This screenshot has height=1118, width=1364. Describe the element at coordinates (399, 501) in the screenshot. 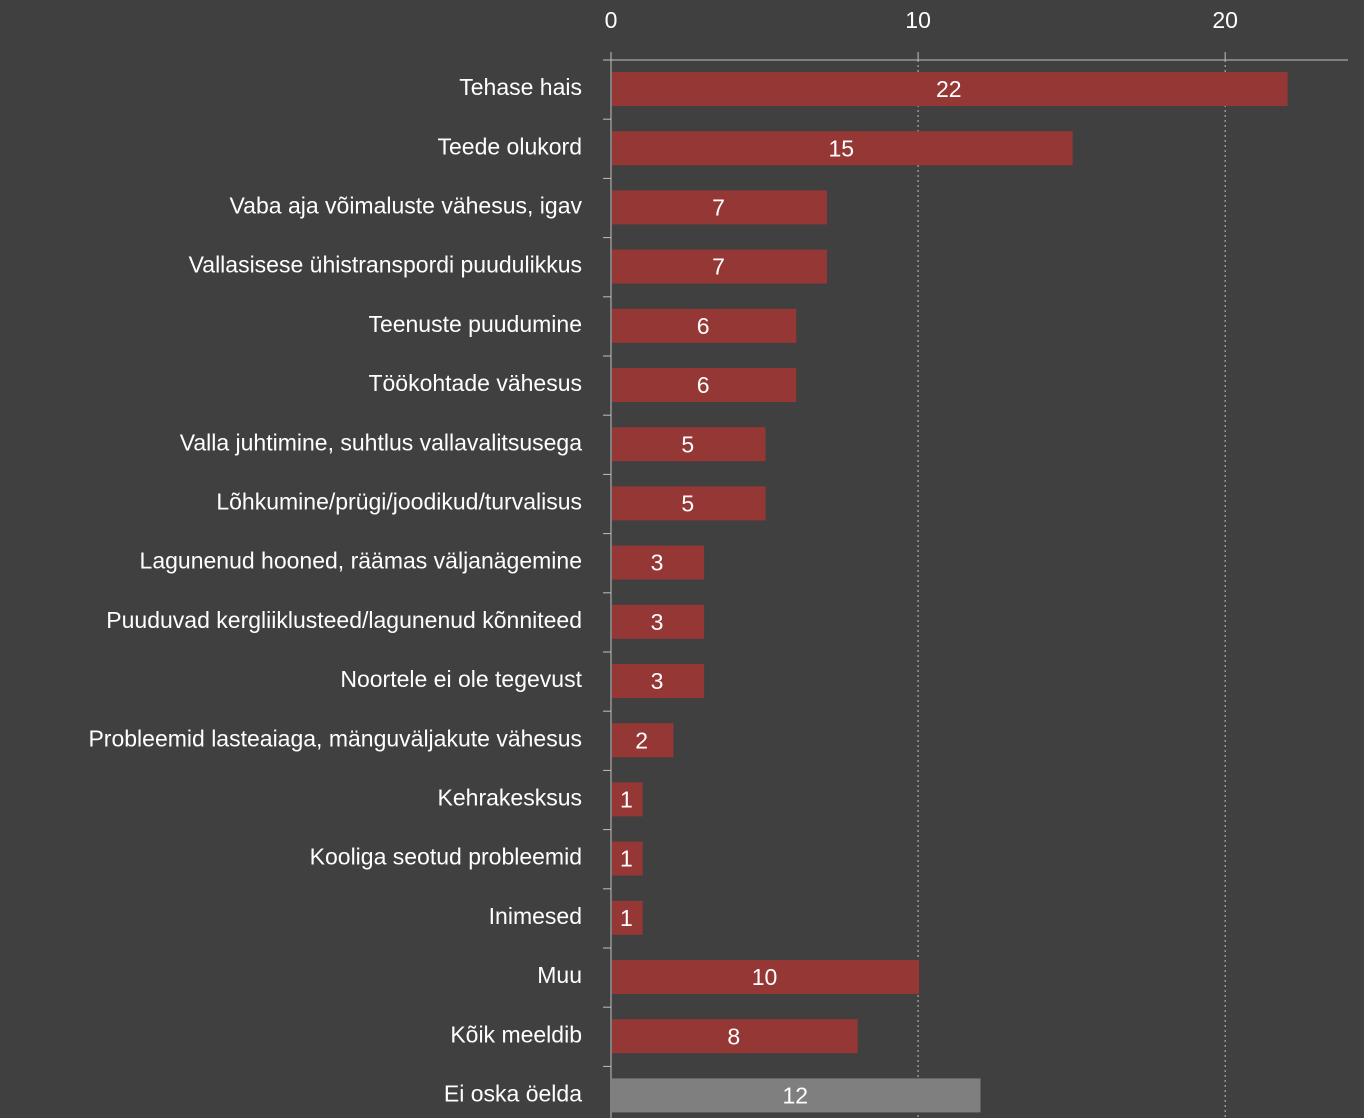

I see `y-tick-label: Lõhkumine/prügi/joodikud/turvalisus` at that location.